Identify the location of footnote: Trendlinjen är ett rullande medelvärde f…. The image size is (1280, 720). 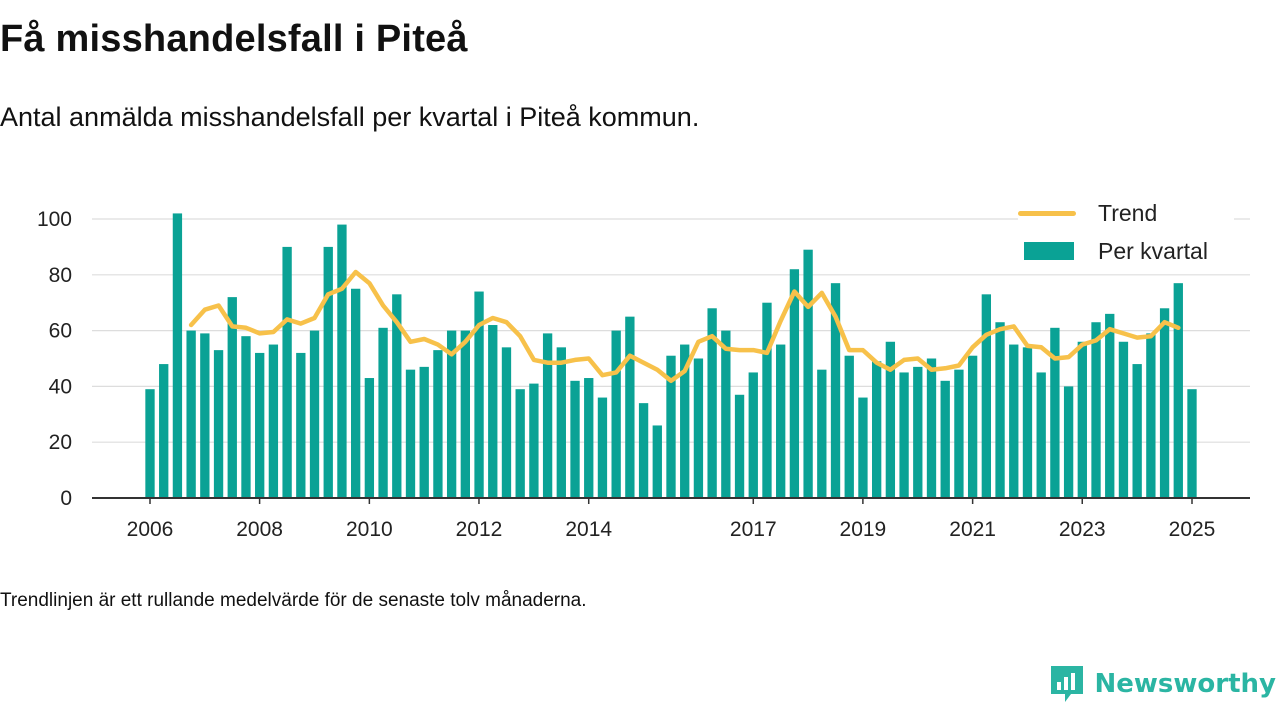
(293, 600).